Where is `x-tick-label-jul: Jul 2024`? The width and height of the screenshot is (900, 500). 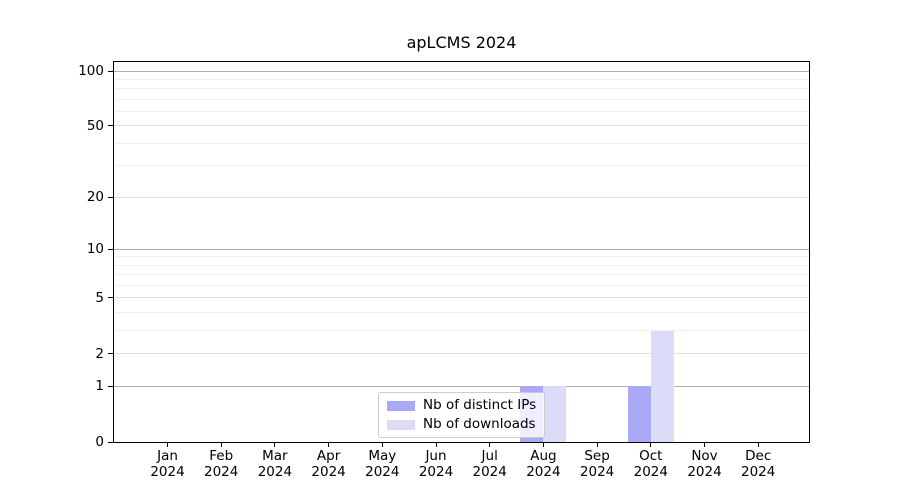 x-tick-label-jul: Jul 2024 is located at coordinates (490, 464).